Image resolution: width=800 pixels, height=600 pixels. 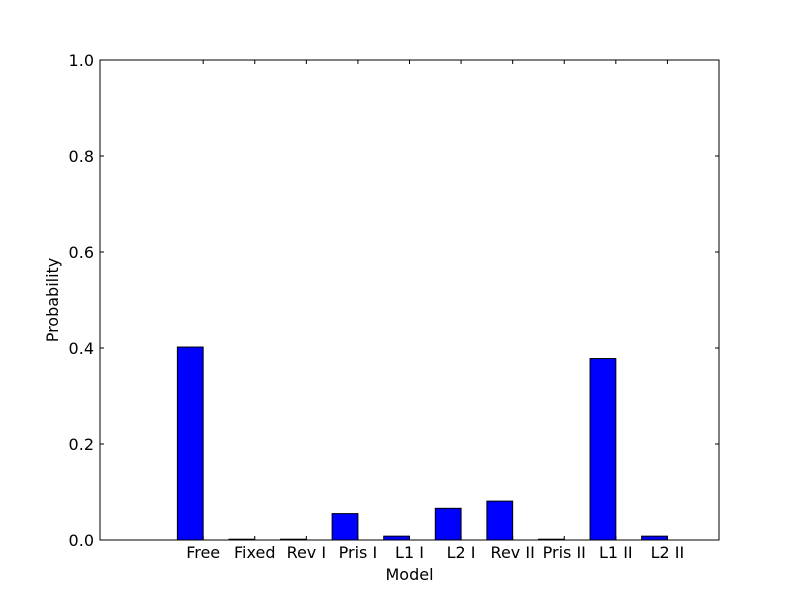 What do you see at coordinates (52, 300) in the screenshot?
I see `y-axis-label: Probability` at bounding box center [52, 300].